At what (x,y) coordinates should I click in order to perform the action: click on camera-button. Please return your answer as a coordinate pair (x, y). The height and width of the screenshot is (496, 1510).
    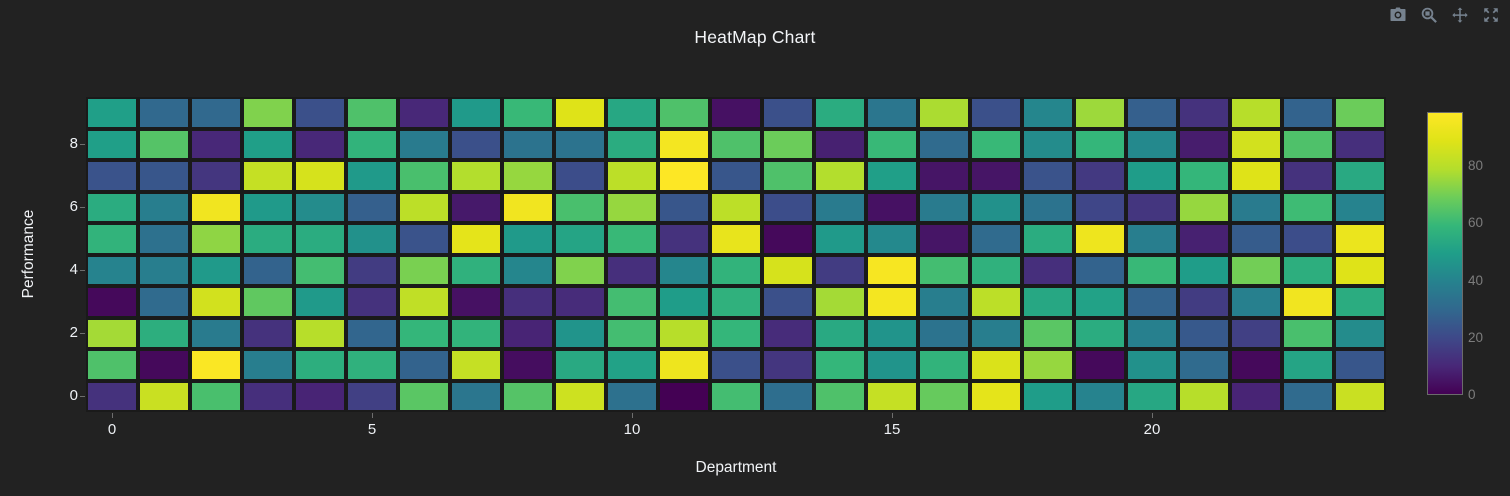
    Looking at the image, I should click on (1398, 15).